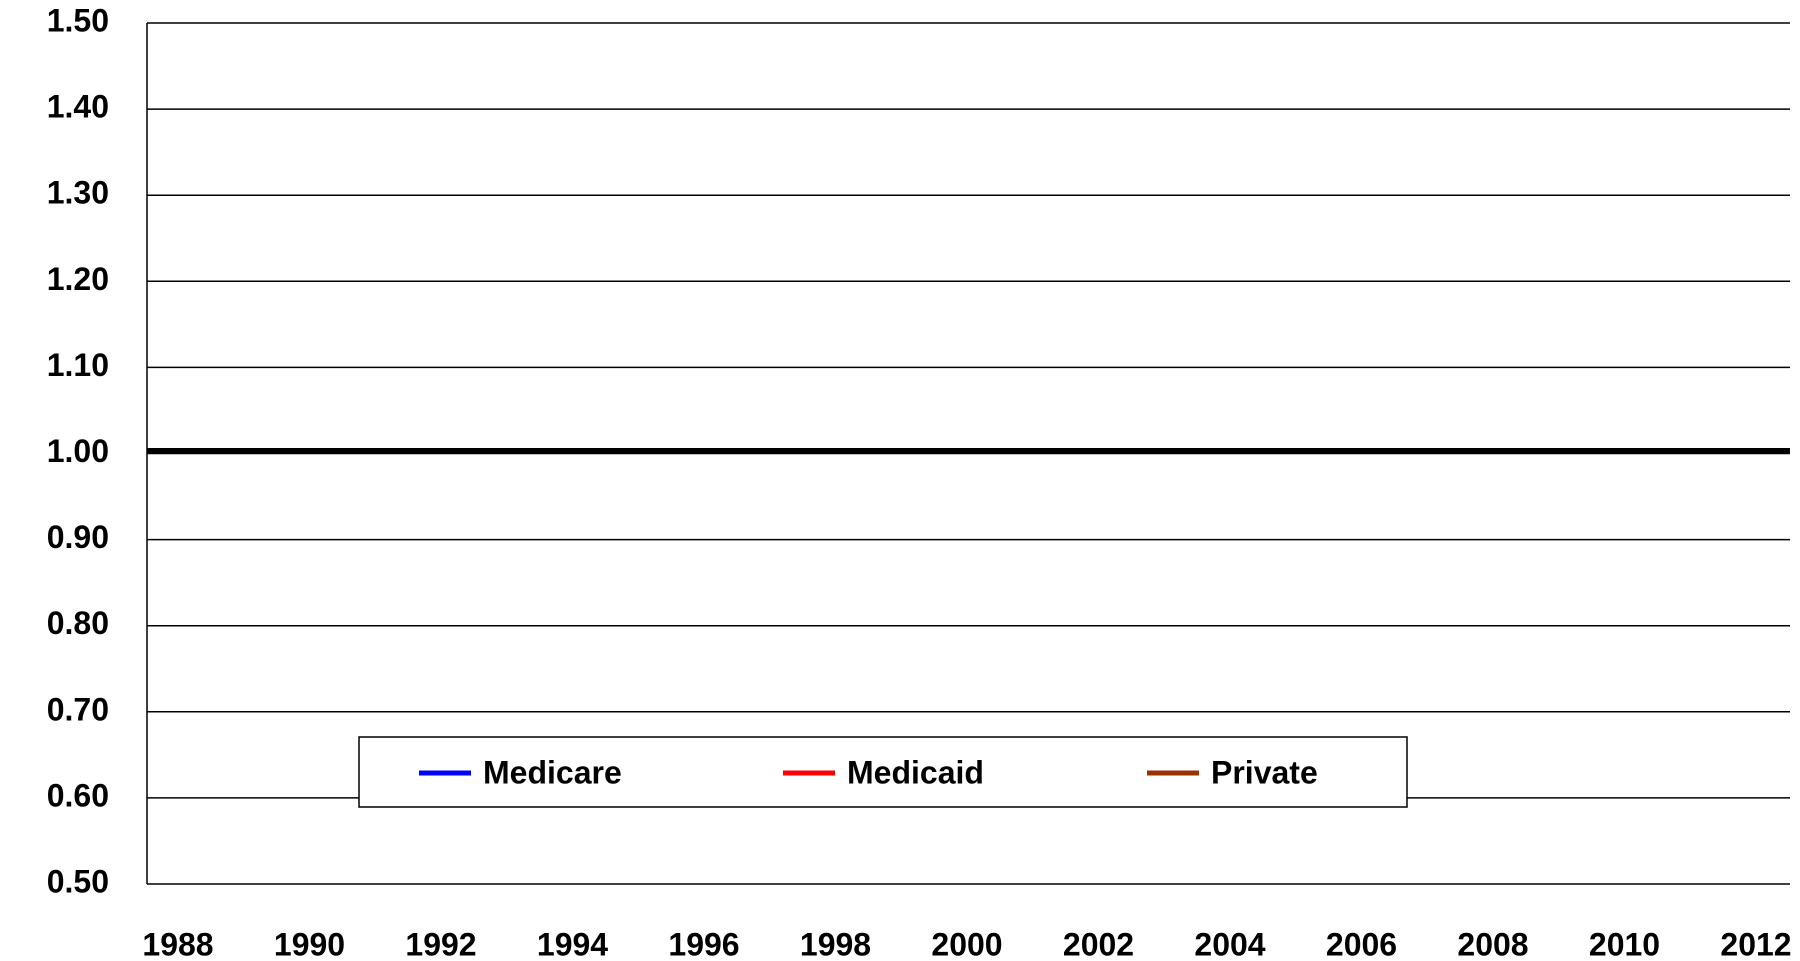 This screenshot has height=961, width=1800. I want to click on x-tick-label: 1988, so click(177, 943).